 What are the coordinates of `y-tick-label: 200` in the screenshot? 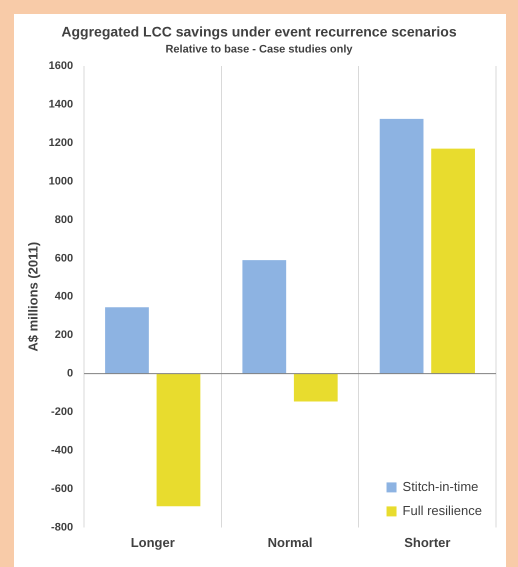 It's located at (64, 335).